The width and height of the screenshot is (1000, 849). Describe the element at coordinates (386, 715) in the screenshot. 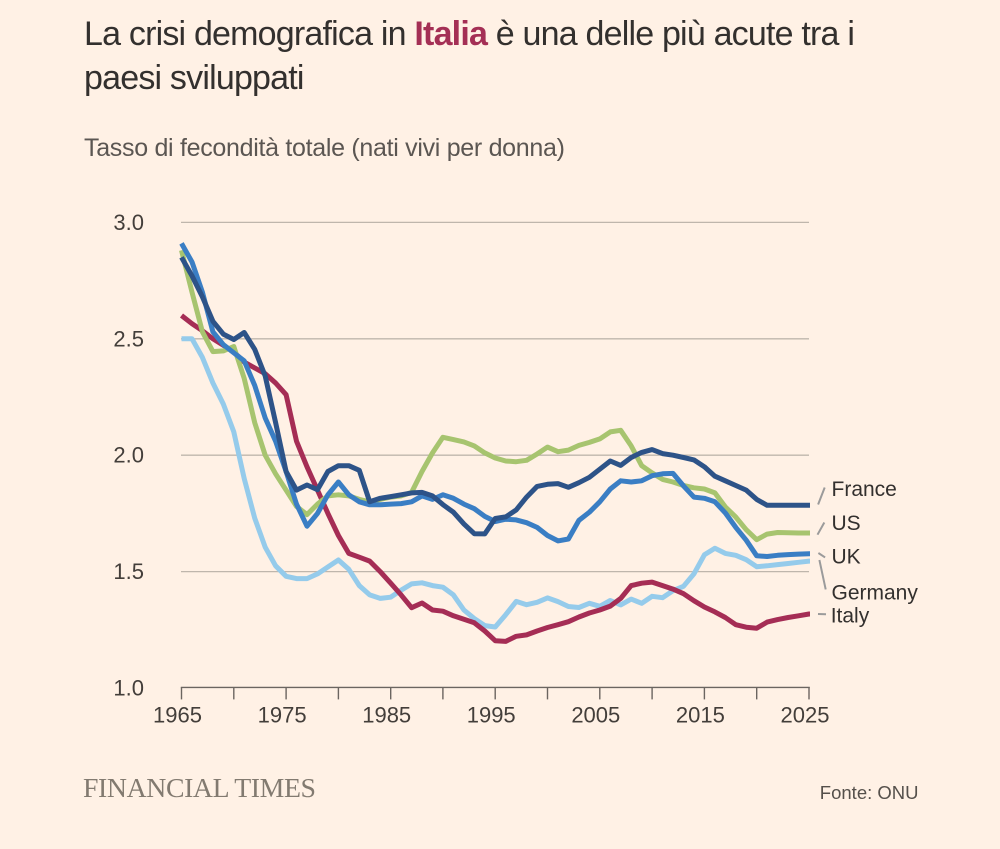

I see `svg-text: 1985` at that location.